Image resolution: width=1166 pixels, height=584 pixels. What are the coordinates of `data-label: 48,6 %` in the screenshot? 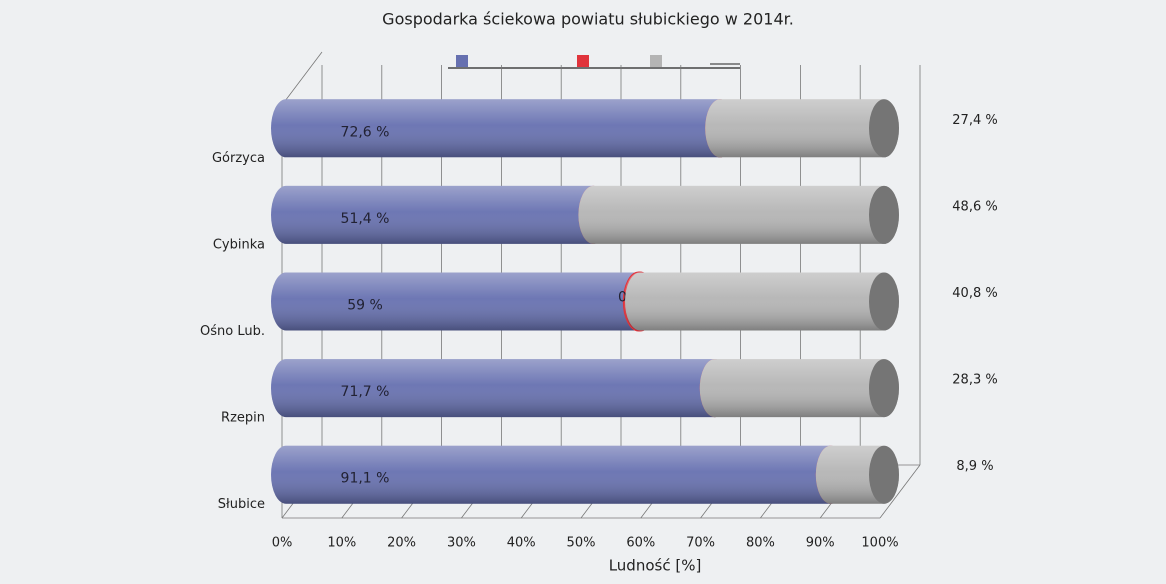 It's located at (974, 206).